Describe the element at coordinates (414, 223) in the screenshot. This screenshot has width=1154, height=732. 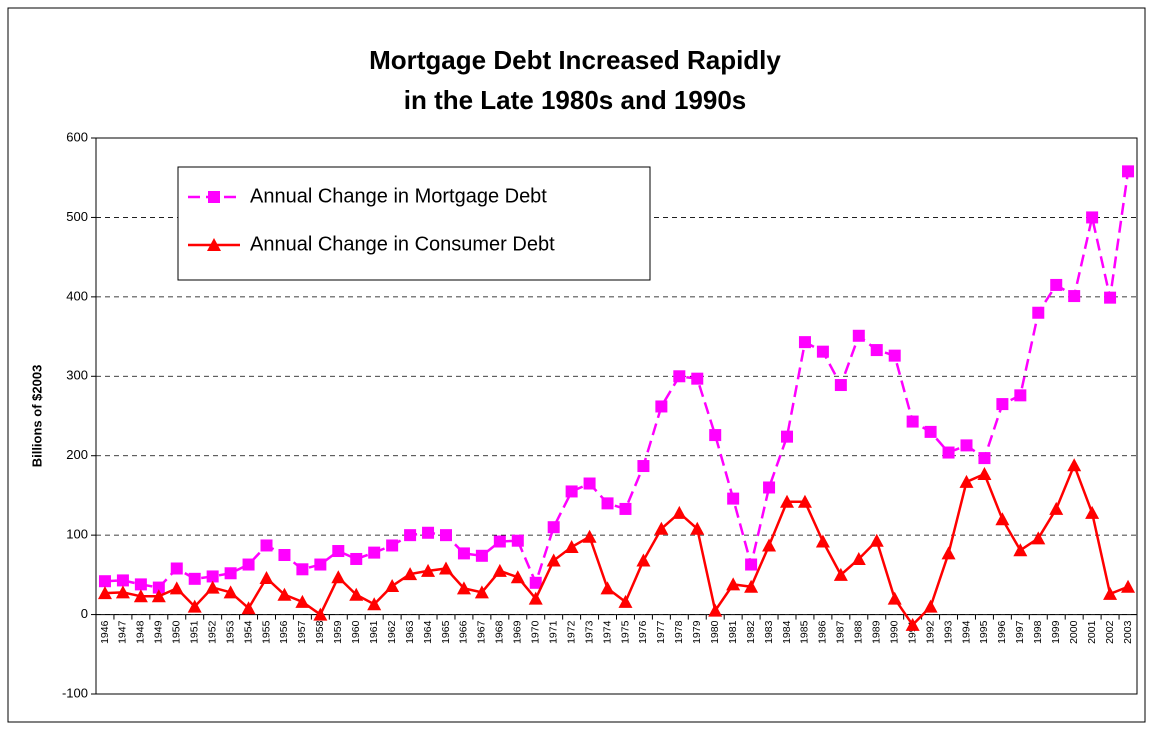
I see `legend` at that location.